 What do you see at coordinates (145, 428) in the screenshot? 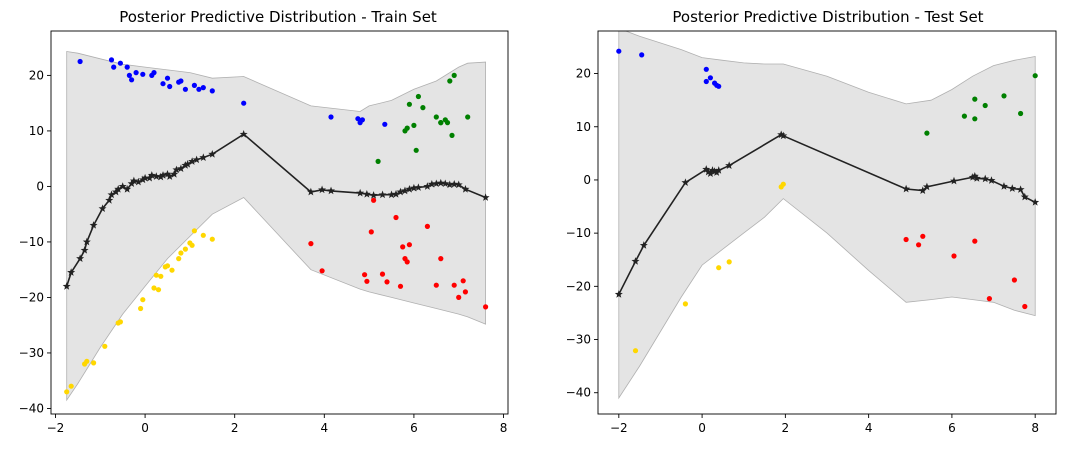
I see `train-xtick-label: 0` at bounding box center [145, 428].